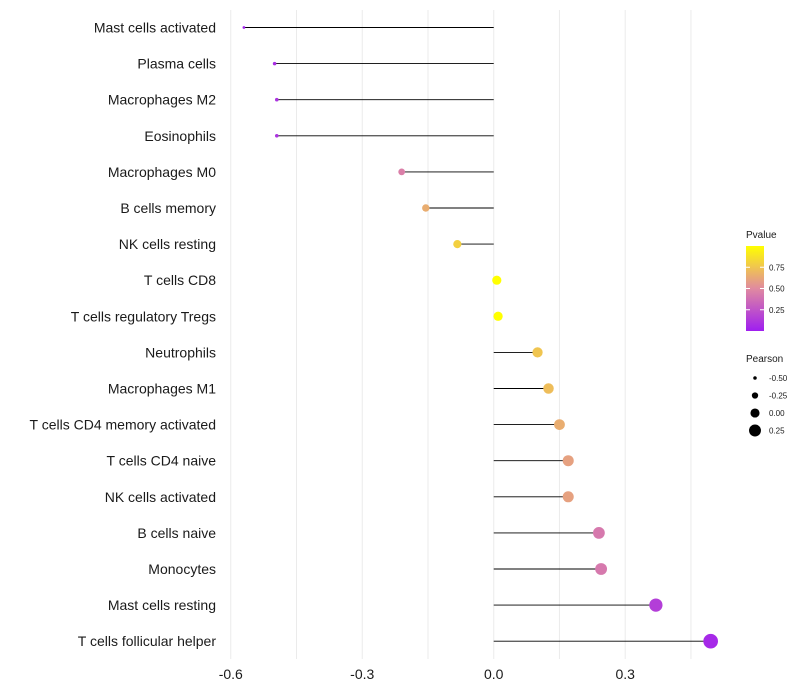  What do you see at coordinates (162, 605) in the screenshot?
I see `category-label: Mast cells resting` at bounding box center [162, 605].